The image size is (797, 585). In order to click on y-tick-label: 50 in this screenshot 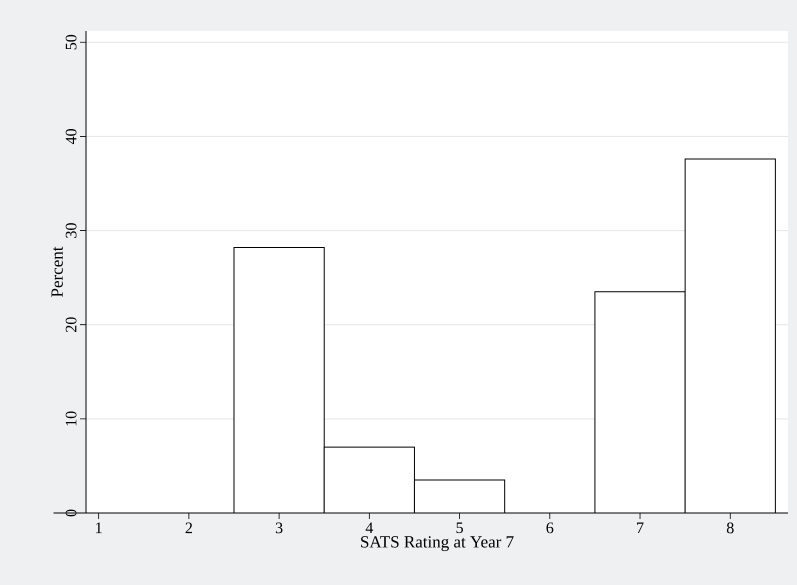, I will do `click(71, 42)`.